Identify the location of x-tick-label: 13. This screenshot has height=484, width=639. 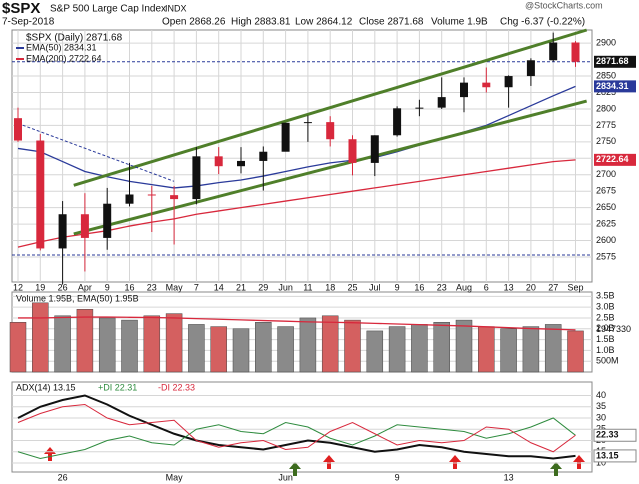
(509, 477).